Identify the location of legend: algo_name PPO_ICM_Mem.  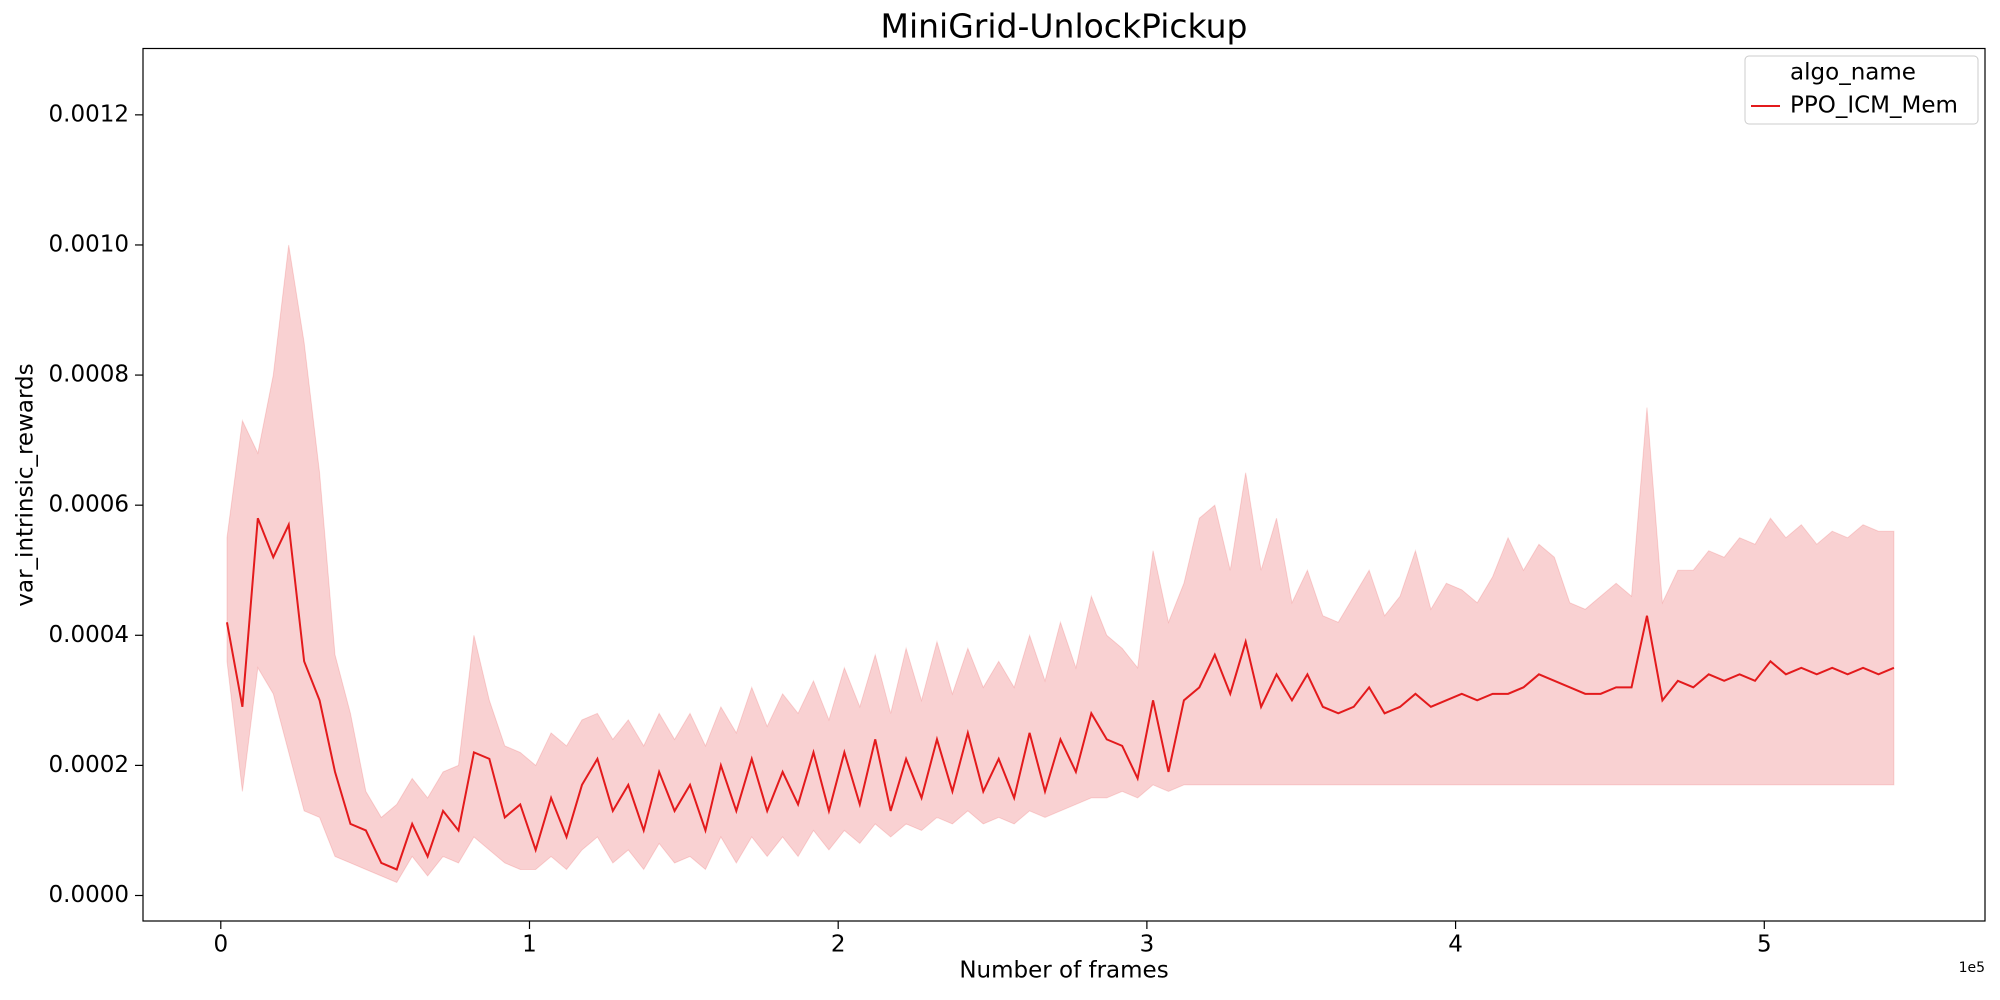
(1861, 90).